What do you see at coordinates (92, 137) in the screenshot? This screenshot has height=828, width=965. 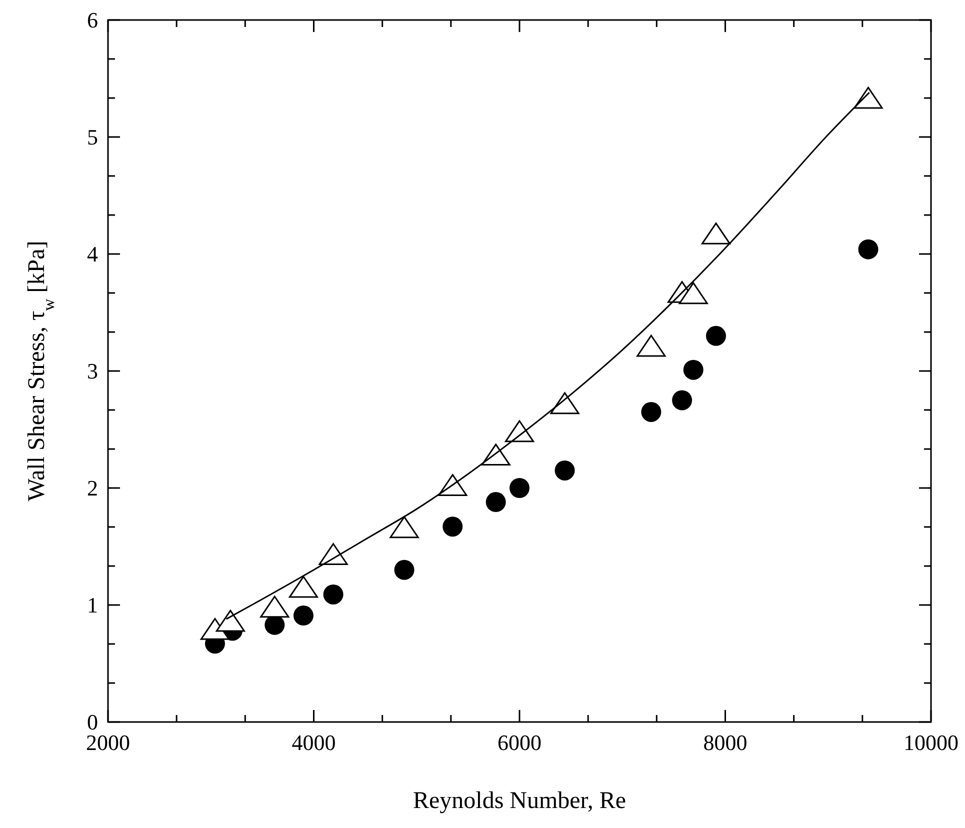 I see `y-tick-label: 5` at bounding box center [92, 137].